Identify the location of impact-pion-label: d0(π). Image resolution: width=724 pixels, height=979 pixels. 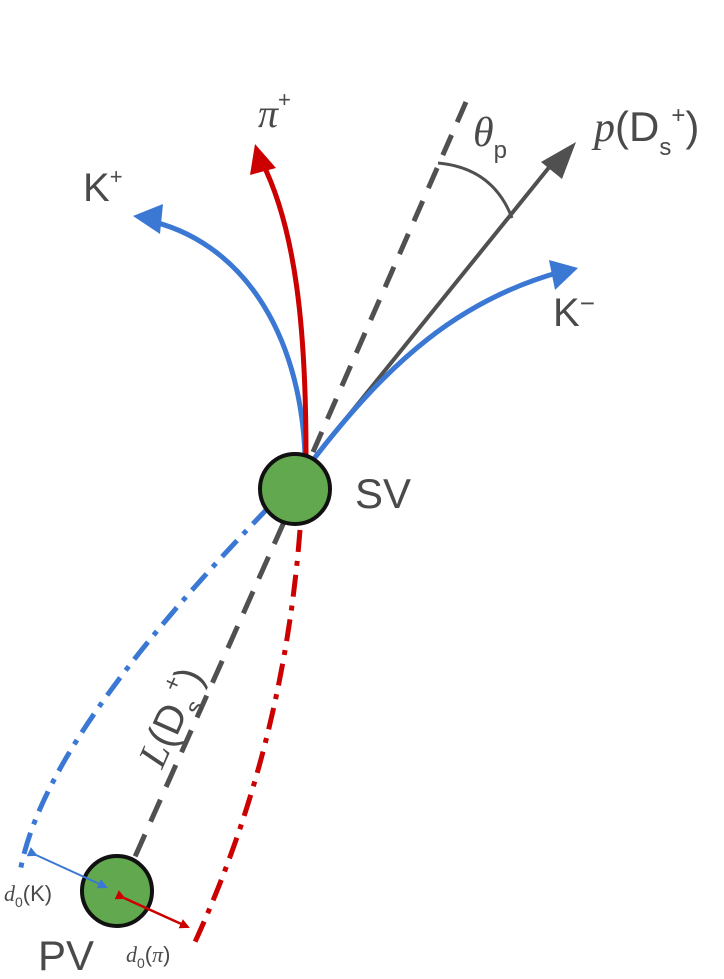
(148, 956).